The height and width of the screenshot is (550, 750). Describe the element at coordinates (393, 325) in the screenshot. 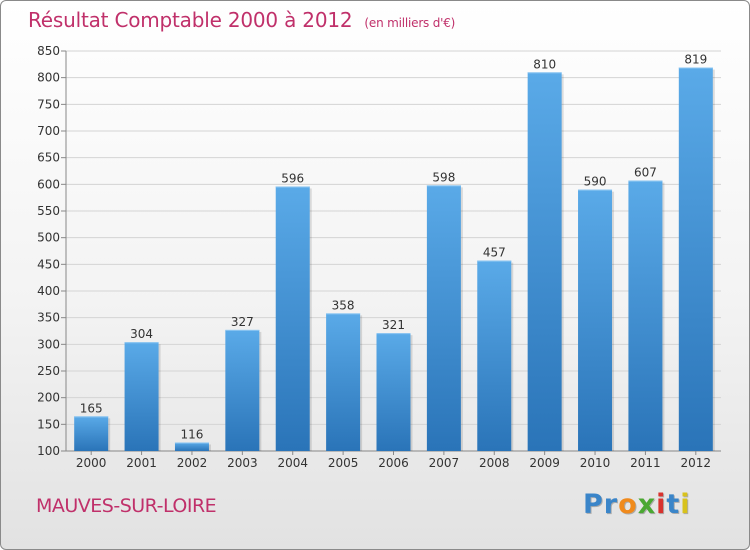

I see `data-label: 321` at that location.